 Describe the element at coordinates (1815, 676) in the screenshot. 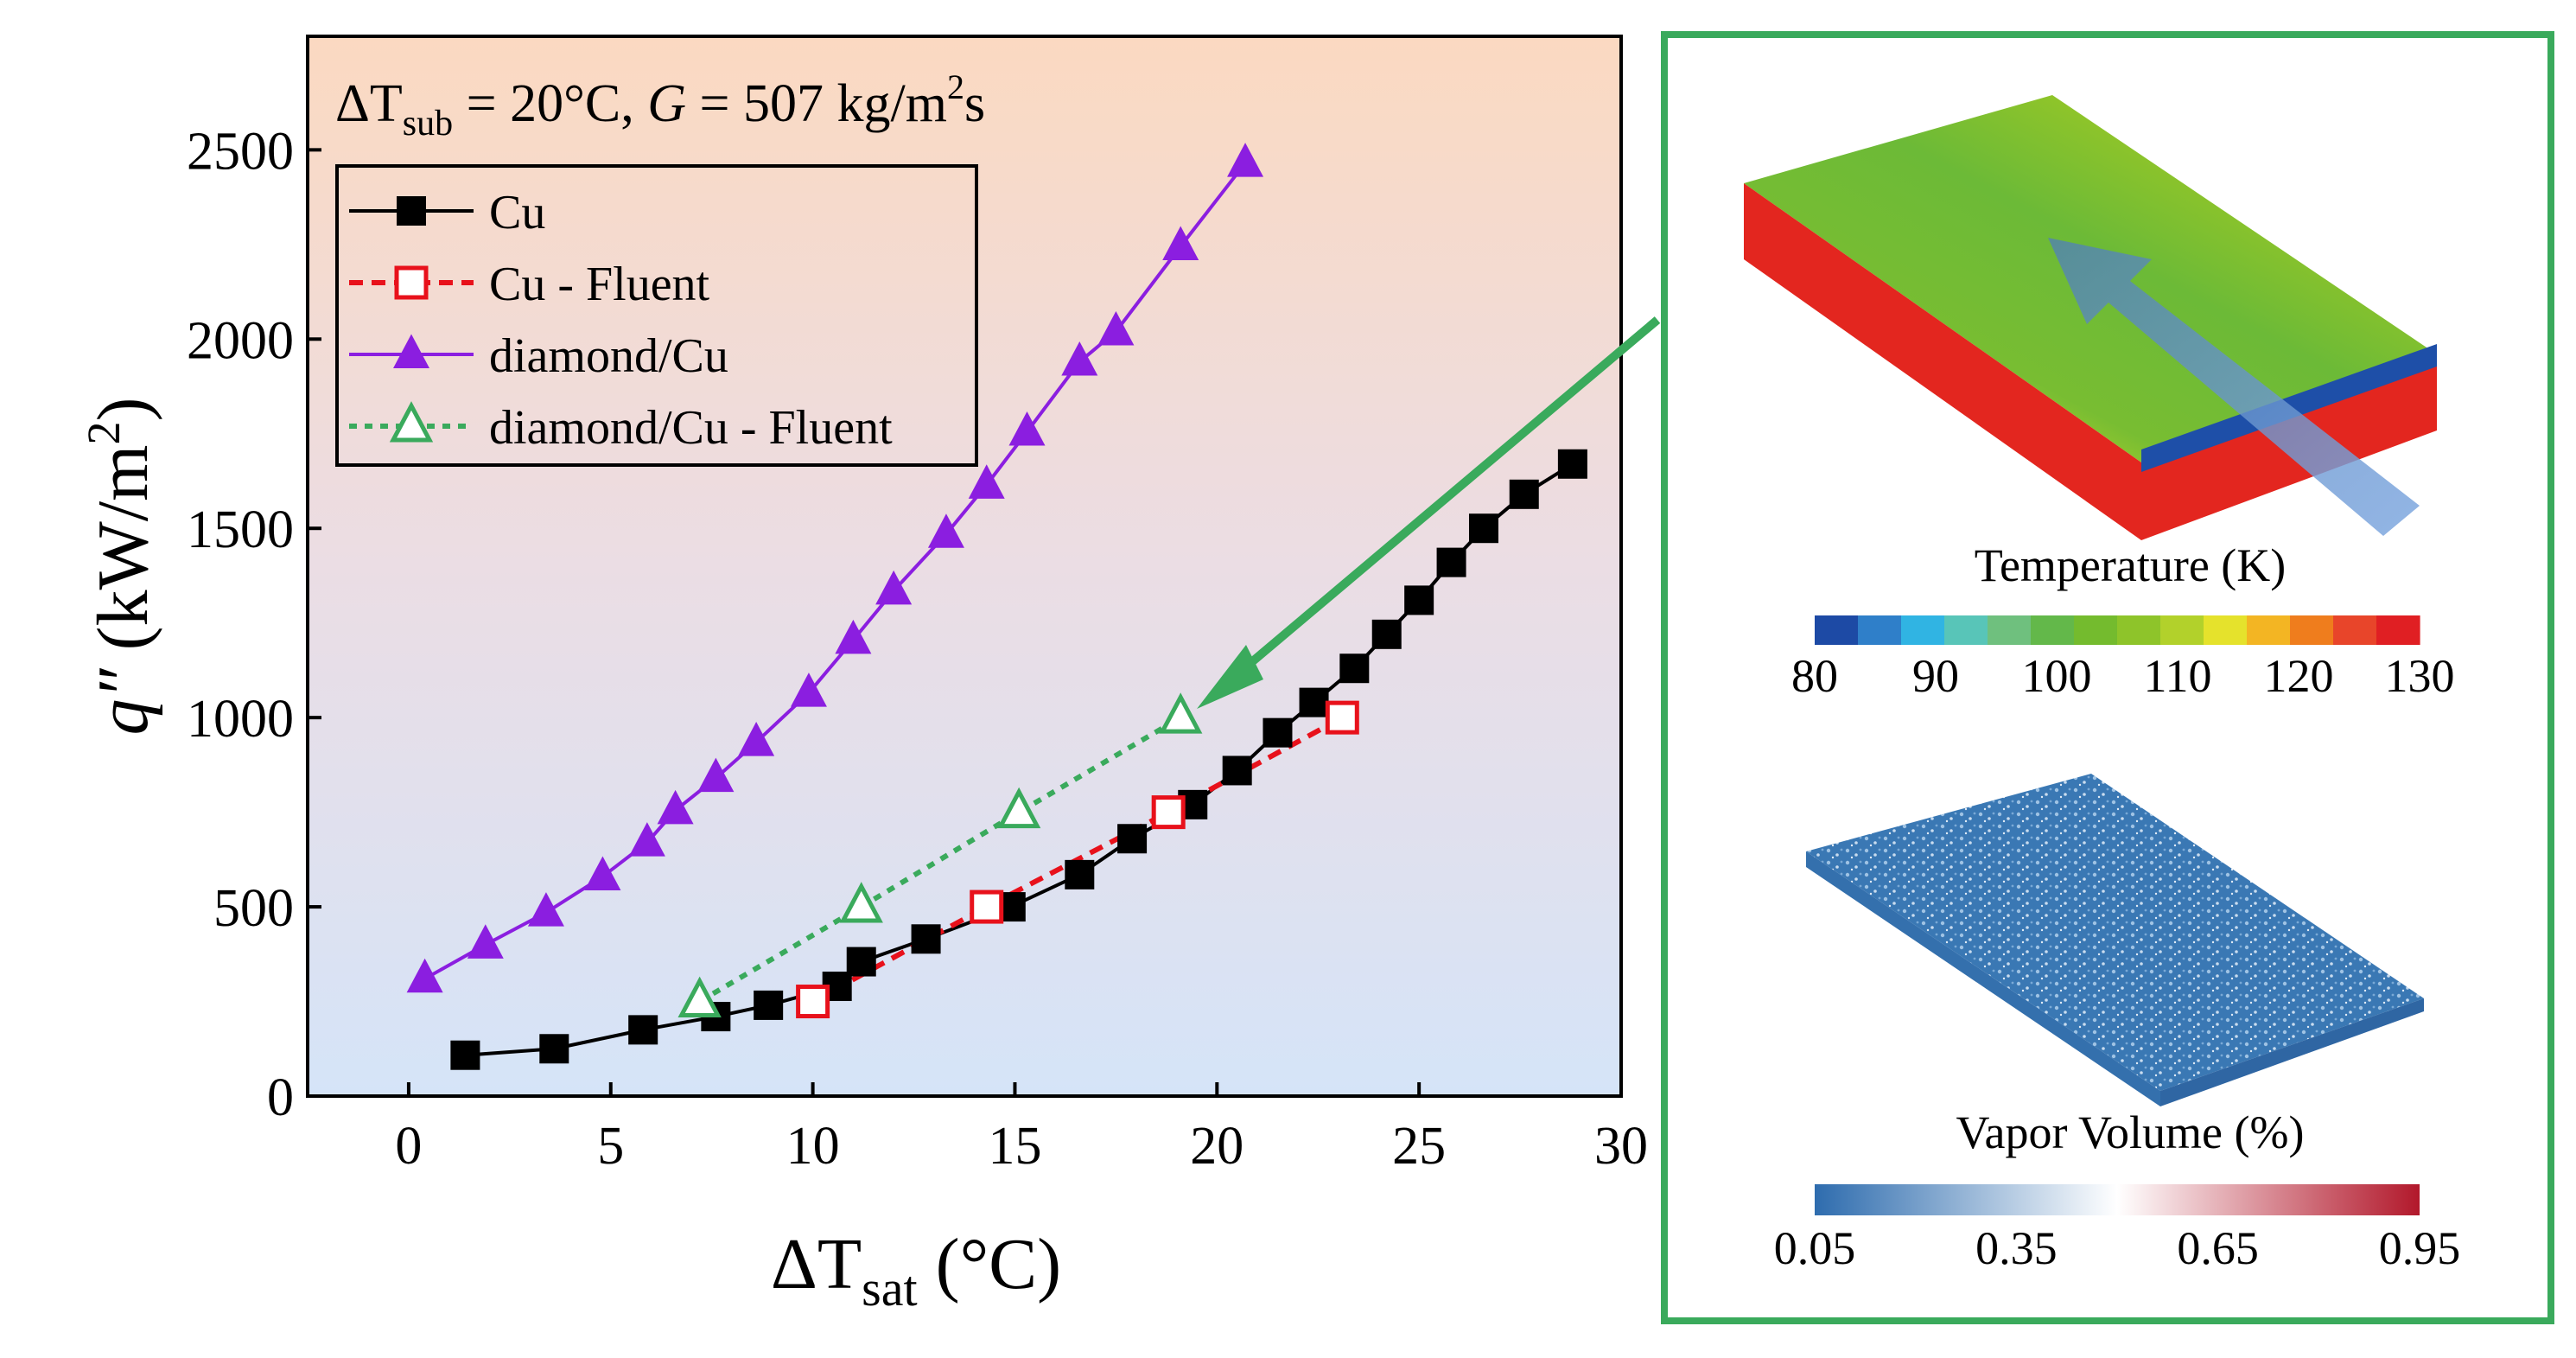

I see `temperature-tick-label: 80` at that location.